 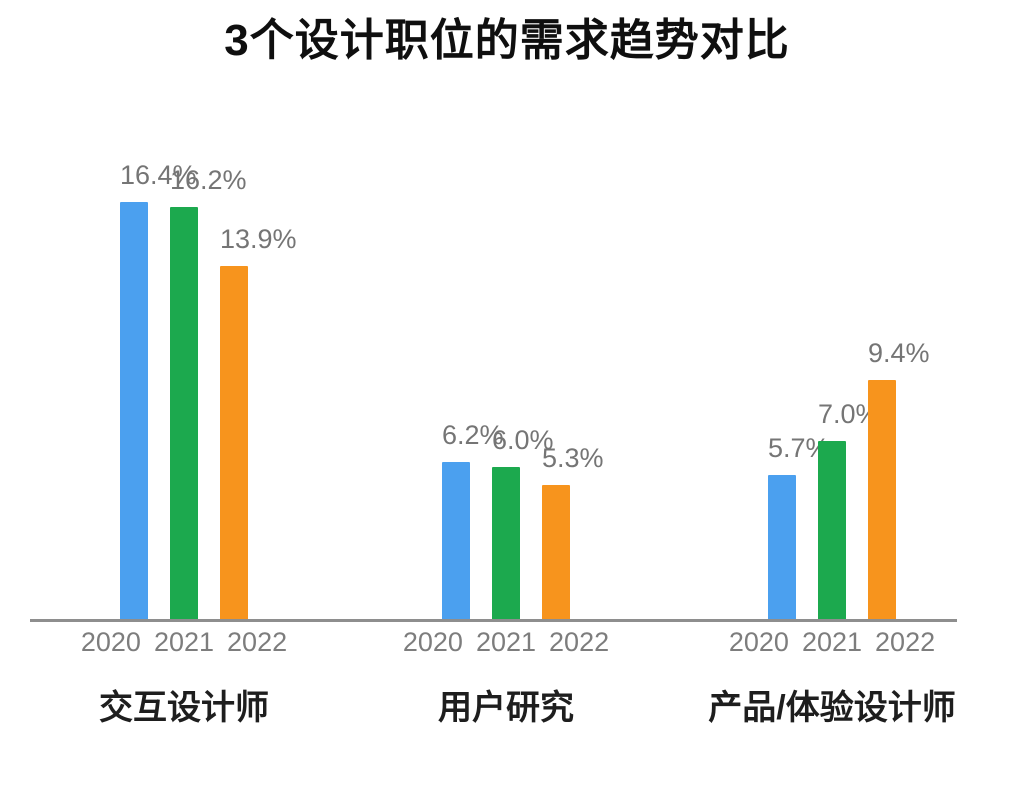 I want to click on bar-2020-group1, so click(x=134, y=411).